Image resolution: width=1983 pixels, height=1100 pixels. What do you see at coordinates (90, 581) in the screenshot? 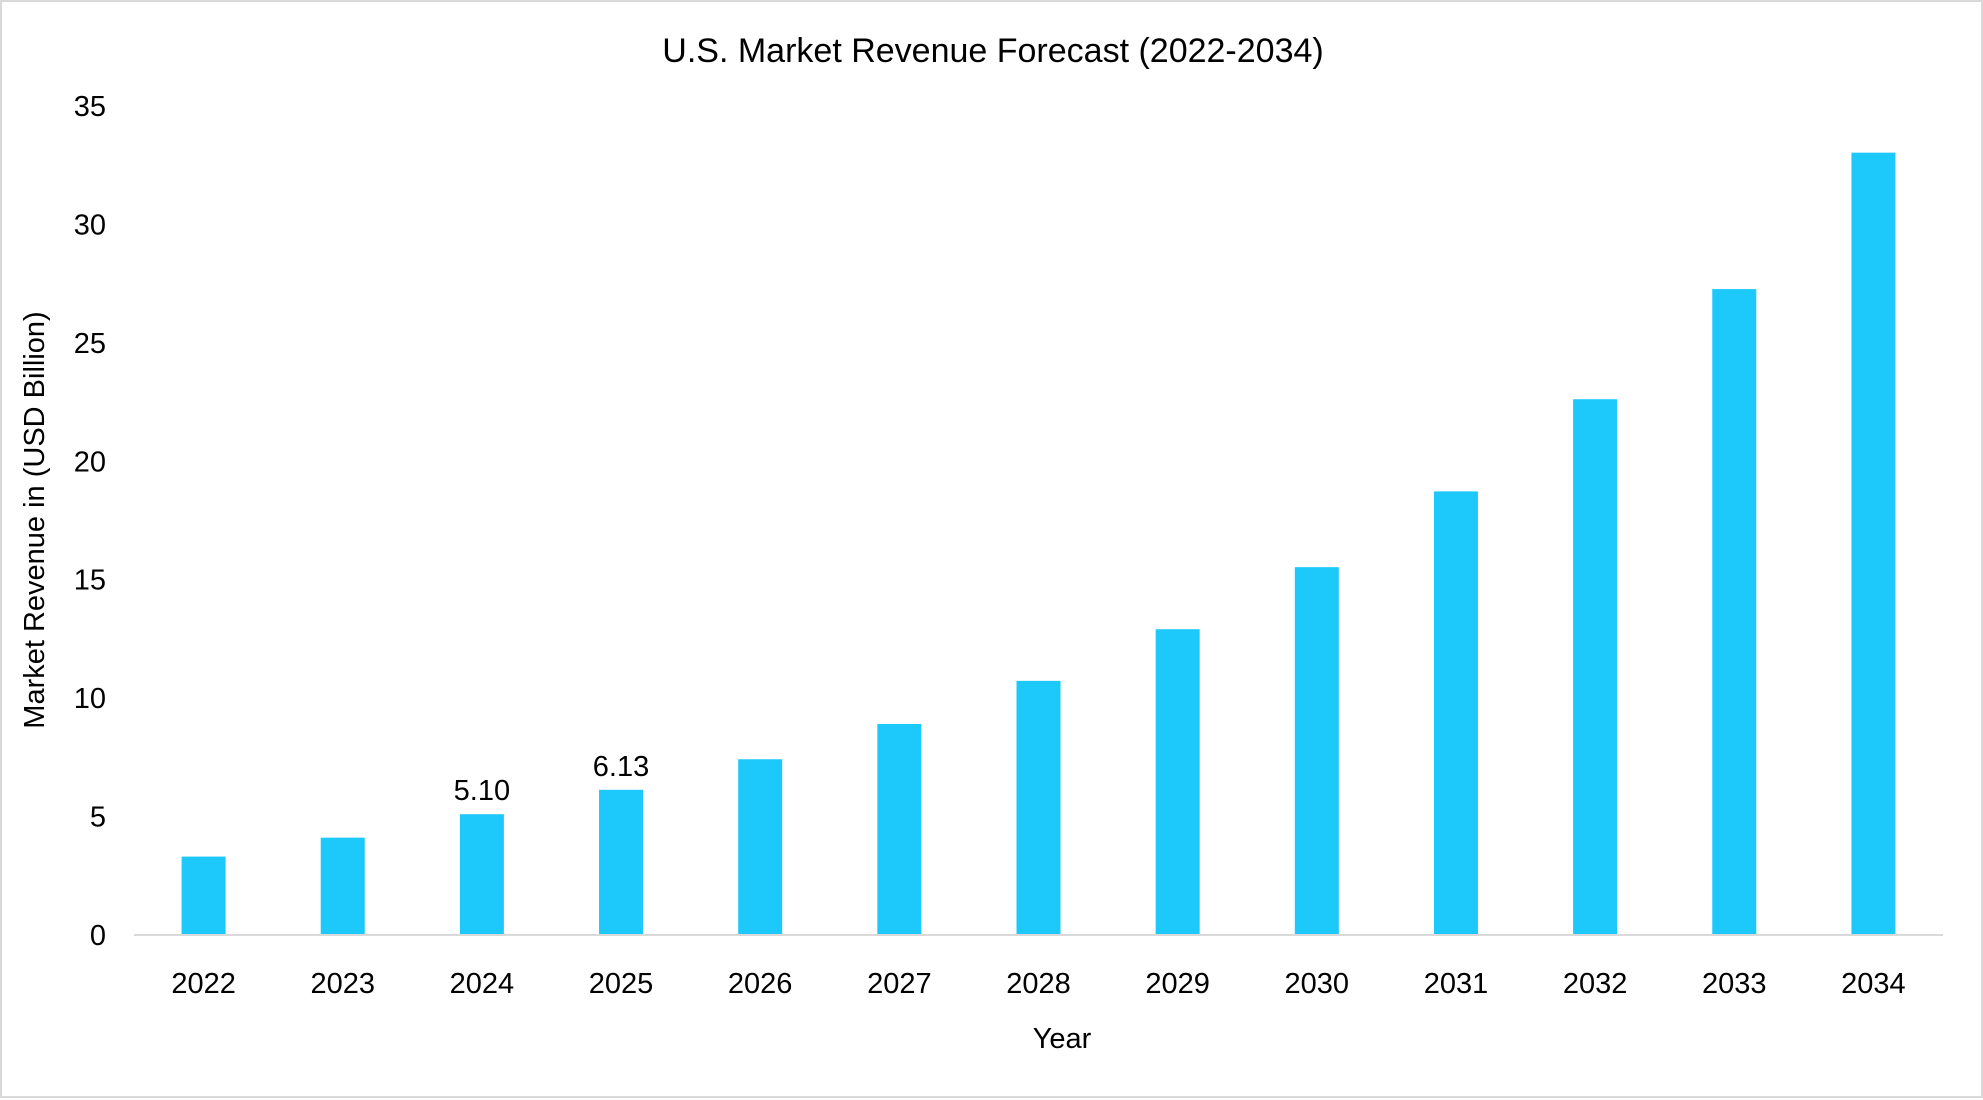
I see `y-tick-label: 15` at bounding box center [90, 581].